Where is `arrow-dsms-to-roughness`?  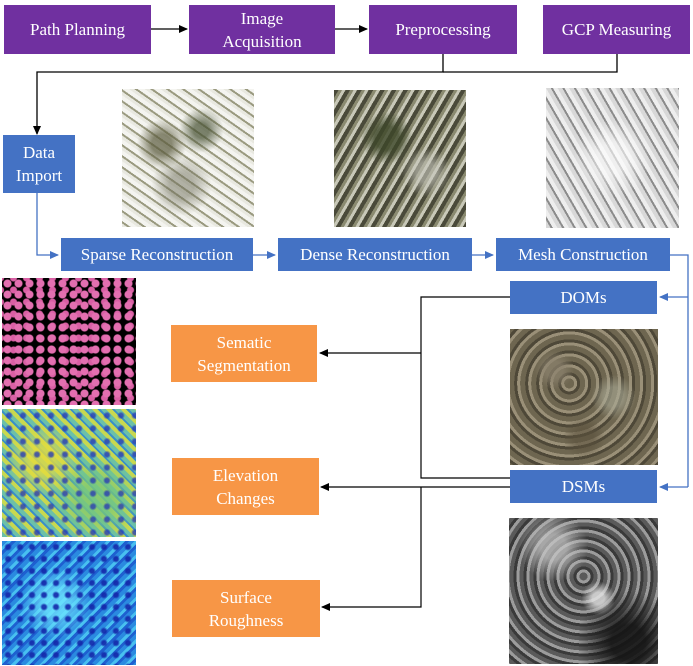
arrow-dsms-to-roughness is located at coordinates (371, 549).